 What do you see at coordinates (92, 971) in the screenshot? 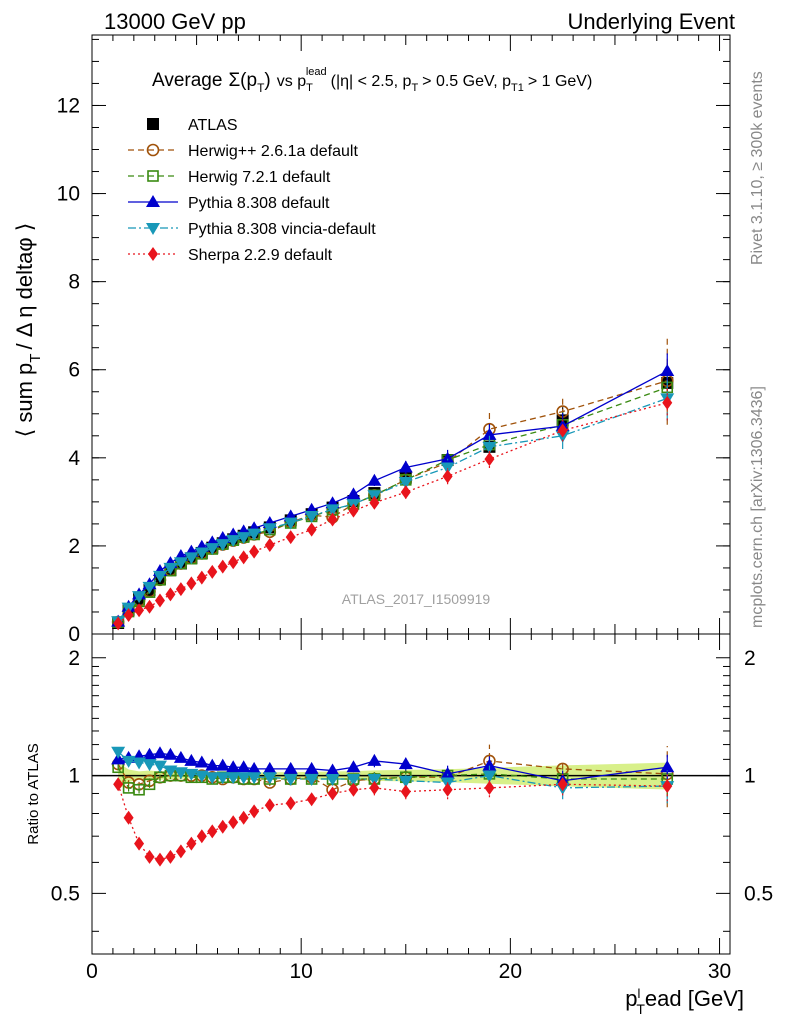
I see `x-tick-label: 0` at bounding box center [92, 971].